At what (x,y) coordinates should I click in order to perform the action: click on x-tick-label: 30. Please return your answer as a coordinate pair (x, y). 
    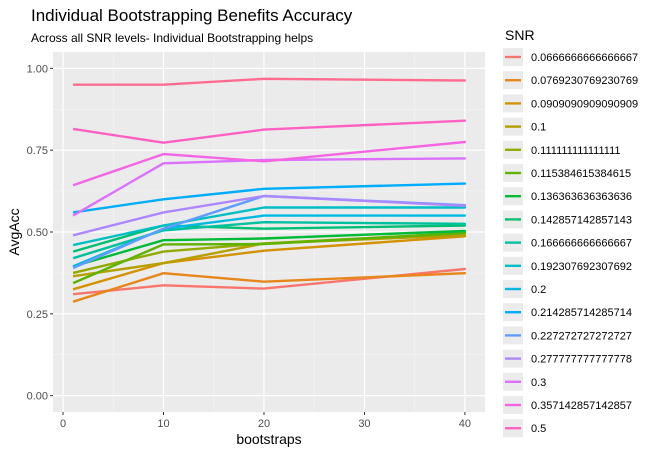
    Looking at the image, I should click on (364, 424).